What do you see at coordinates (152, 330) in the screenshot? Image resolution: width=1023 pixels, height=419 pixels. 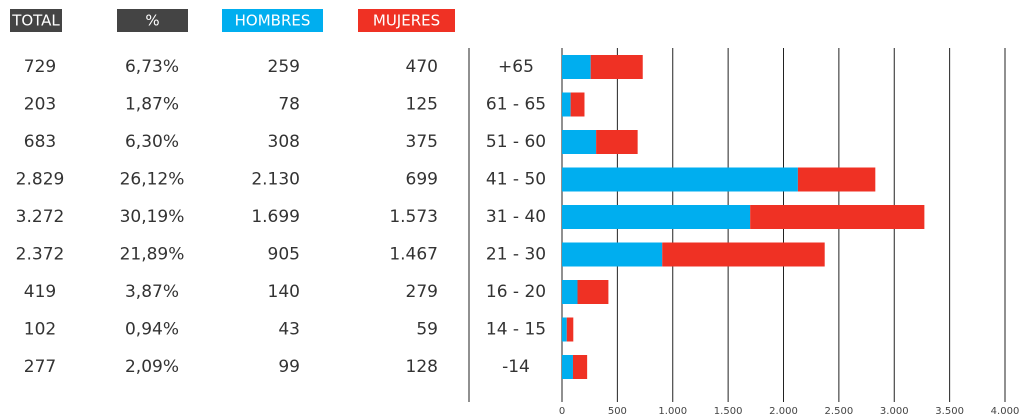 I see `percent-cell: 0,94%` at bounding box center [152, 330].